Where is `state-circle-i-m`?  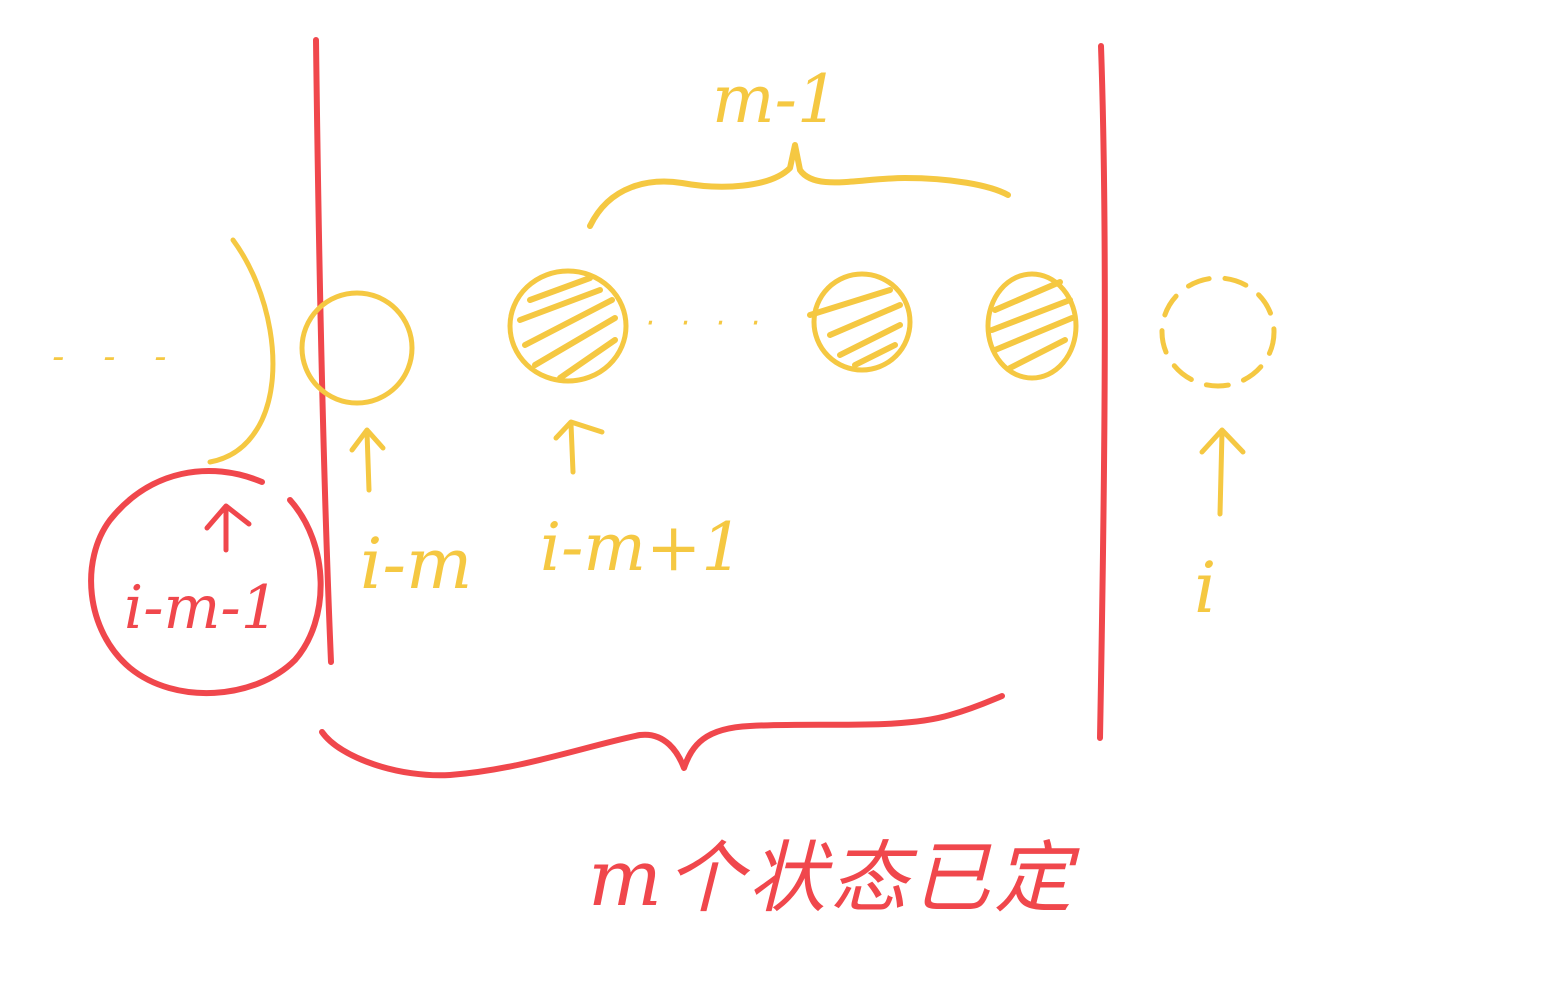 state-circle-i-m is located at coordinates (357, 348).